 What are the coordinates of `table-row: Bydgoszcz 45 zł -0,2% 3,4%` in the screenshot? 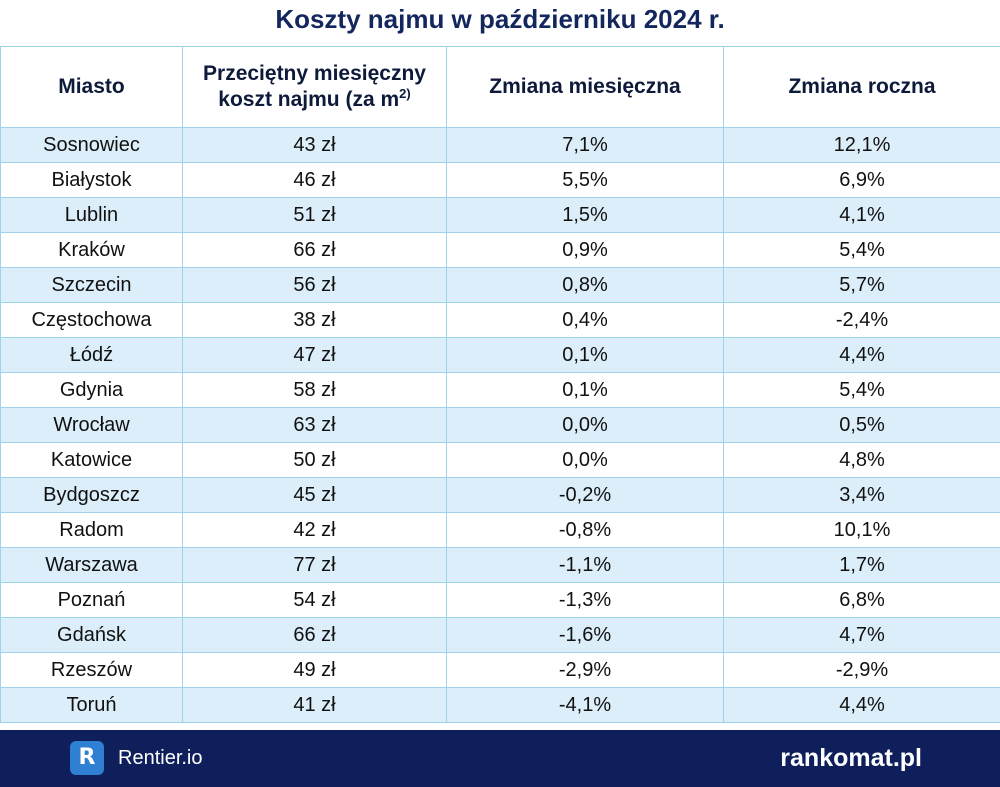 It's located at (500, 495).